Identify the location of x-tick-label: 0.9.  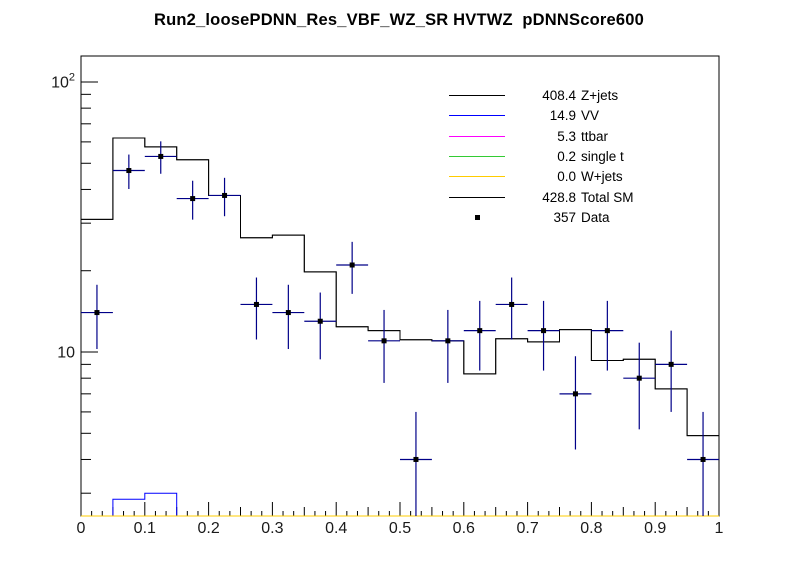
(655, 528).